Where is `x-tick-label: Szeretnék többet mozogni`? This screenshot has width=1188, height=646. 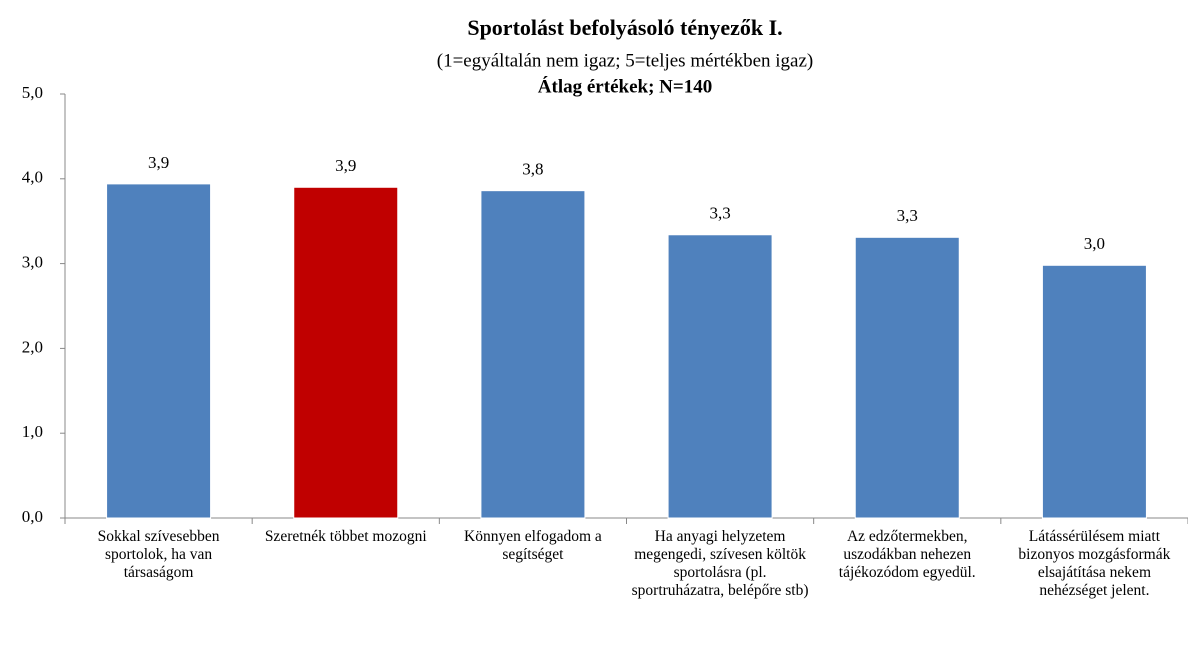 x-tick-label: Szeretnék többet mozogni is located at coordinates (345, 536).